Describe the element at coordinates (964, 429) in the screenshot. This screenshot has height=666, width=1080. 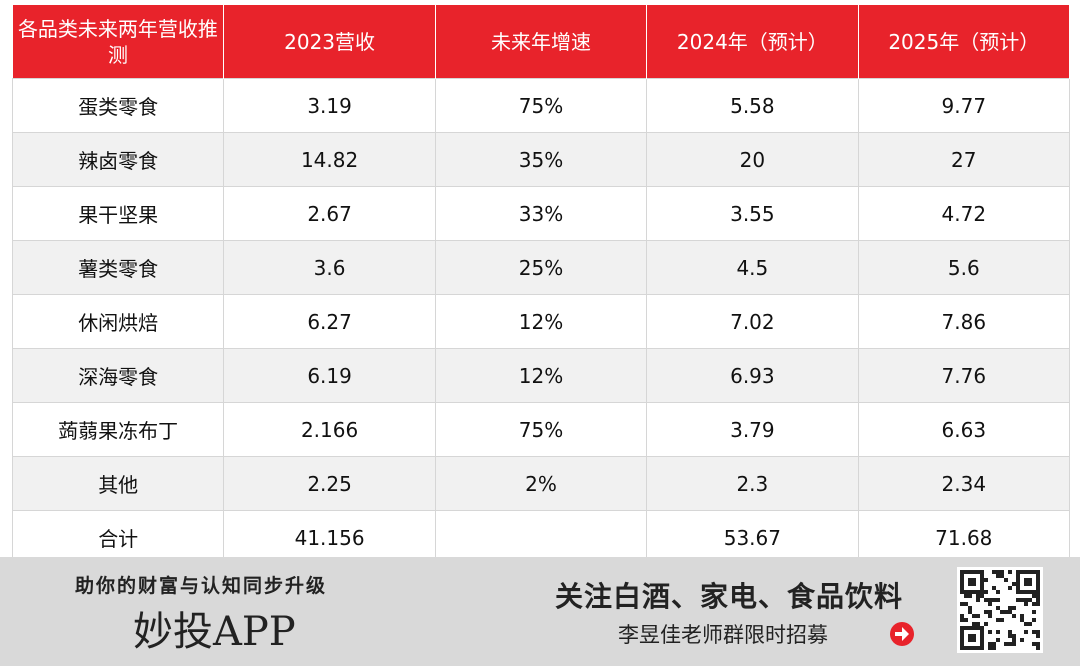
I see `table-cell: 6.63` at that location.